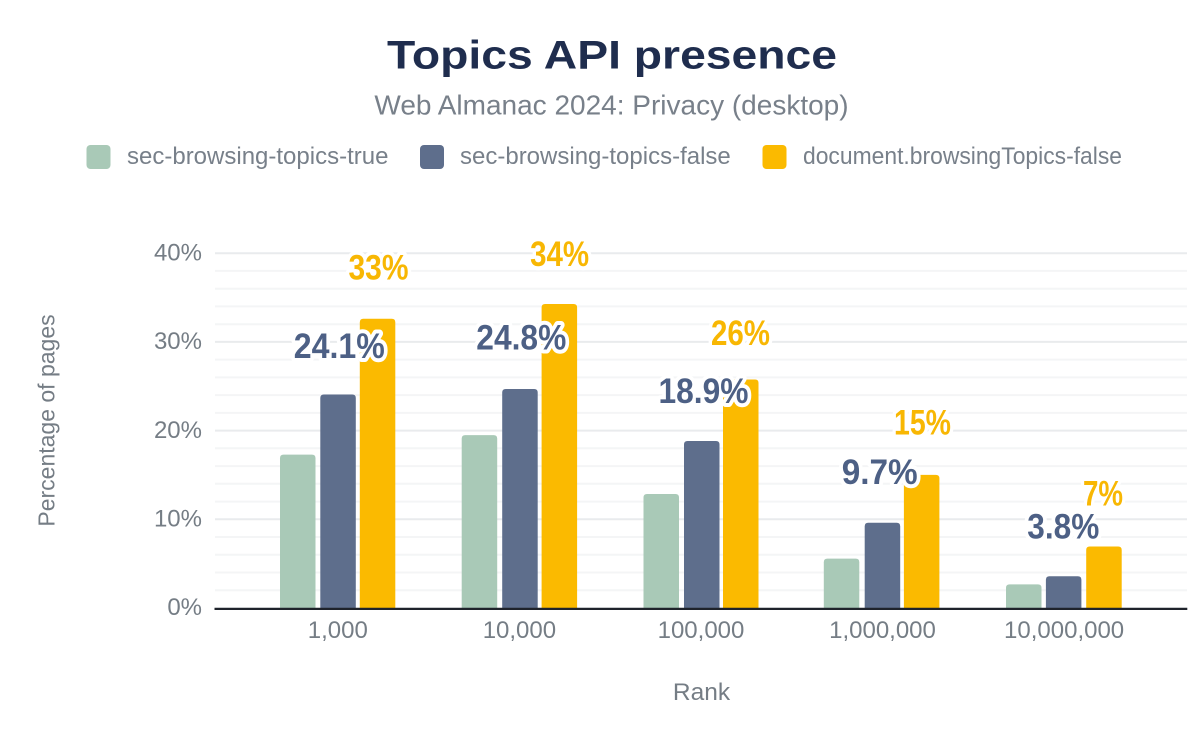 This screenshot has width=1200, height=742. I want to click on svg-text: 7%, so click(1103, 494).